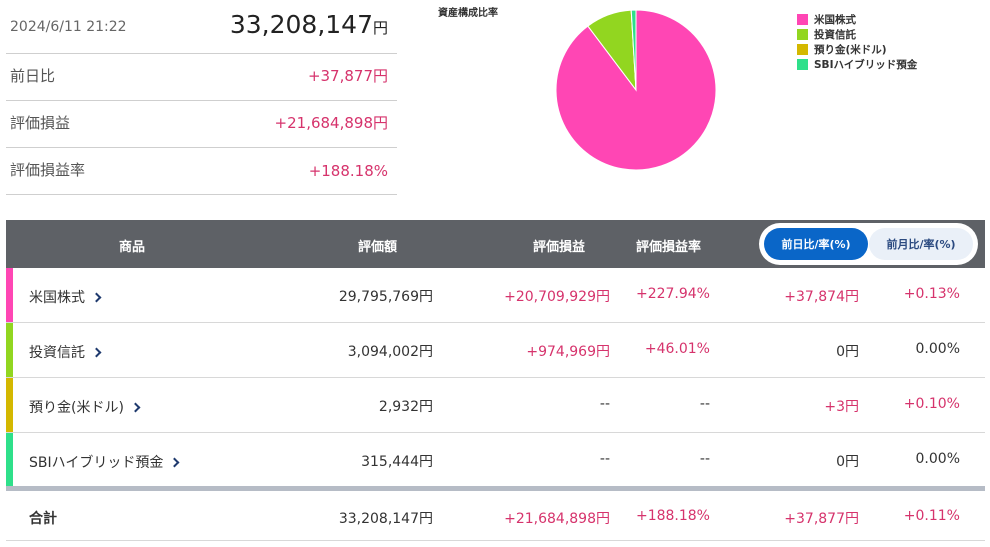  What do you see at coordinates (850, 50) in the screenshot?
I see `legend-label: 預り金(米ドル)` at bounding box center [850, 50].